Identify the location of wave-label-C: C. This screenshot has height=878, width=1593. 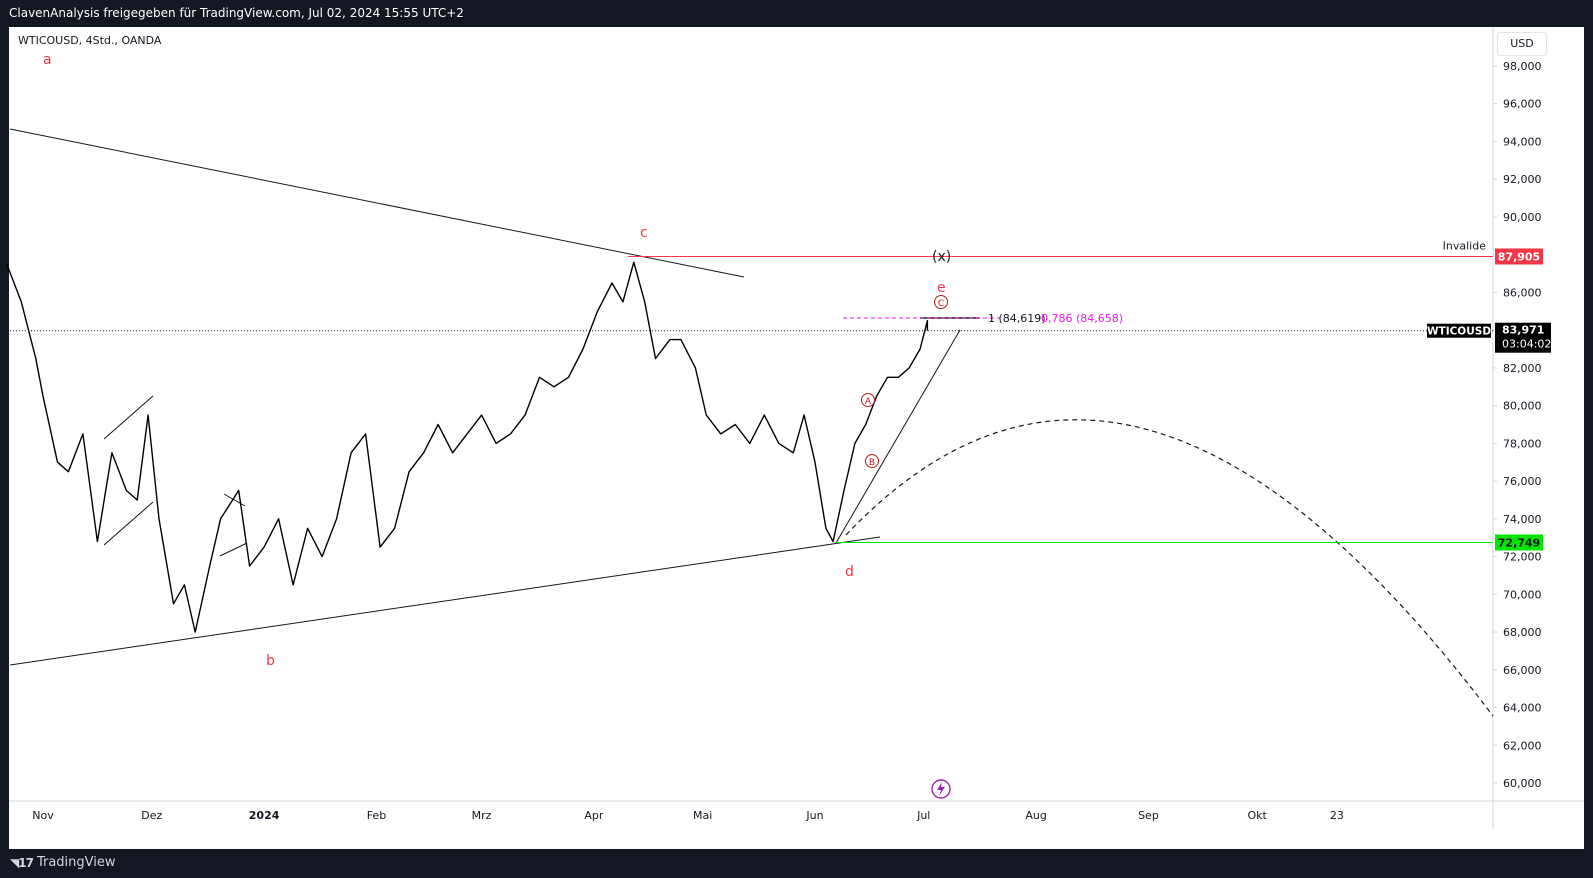
(941, 304).